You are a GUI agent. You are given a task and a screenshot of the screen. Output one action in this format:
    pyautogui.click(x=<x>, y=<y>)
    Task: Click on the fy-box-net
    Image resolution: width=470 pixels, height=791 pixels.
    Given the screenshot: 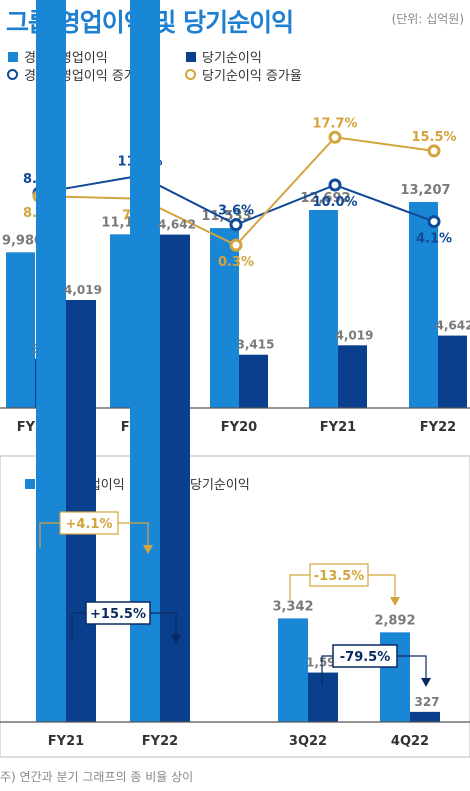 What is the action you would take?
    pyautogui.click(x=118, y=613)
    